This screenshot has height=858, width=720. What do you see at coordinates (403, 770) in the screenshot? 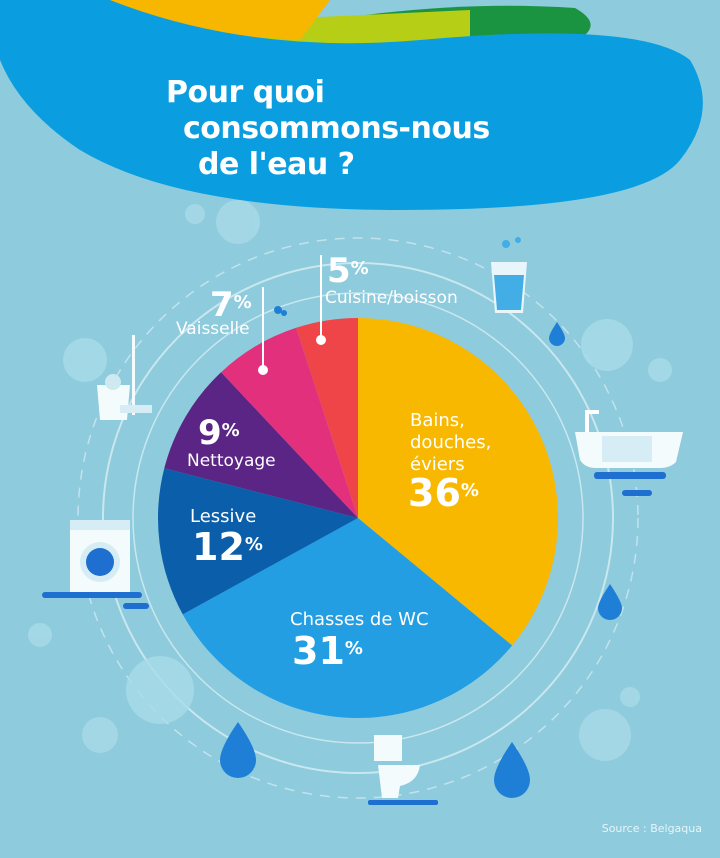
I see `toilet-icon` at bounding box center [403, 770].